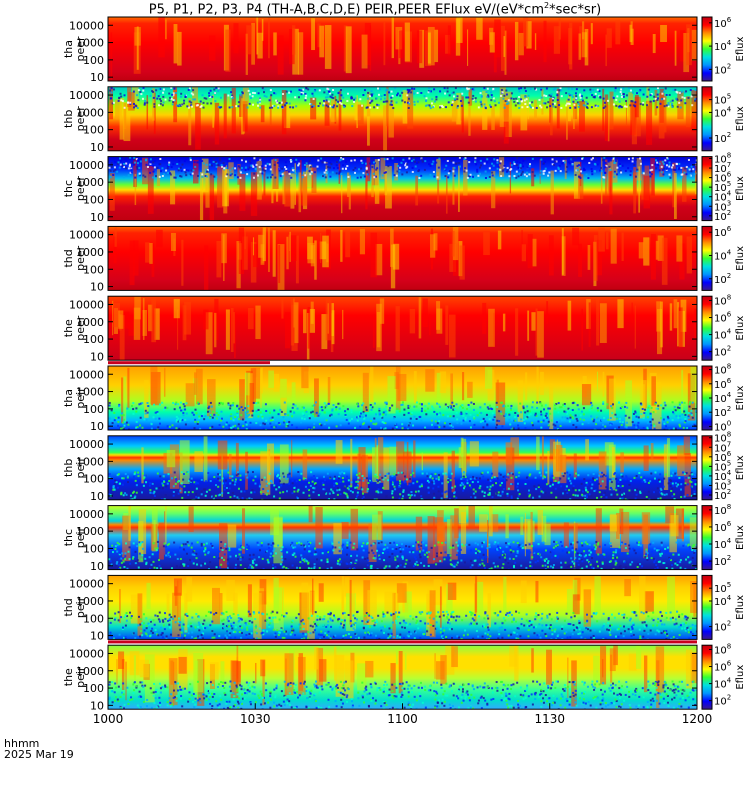 This screenshot has height=800, width=750. Describe the element at coordinates (39, 754) in the screenshot. I see `date-label: 2025 Mar 19` at that location.